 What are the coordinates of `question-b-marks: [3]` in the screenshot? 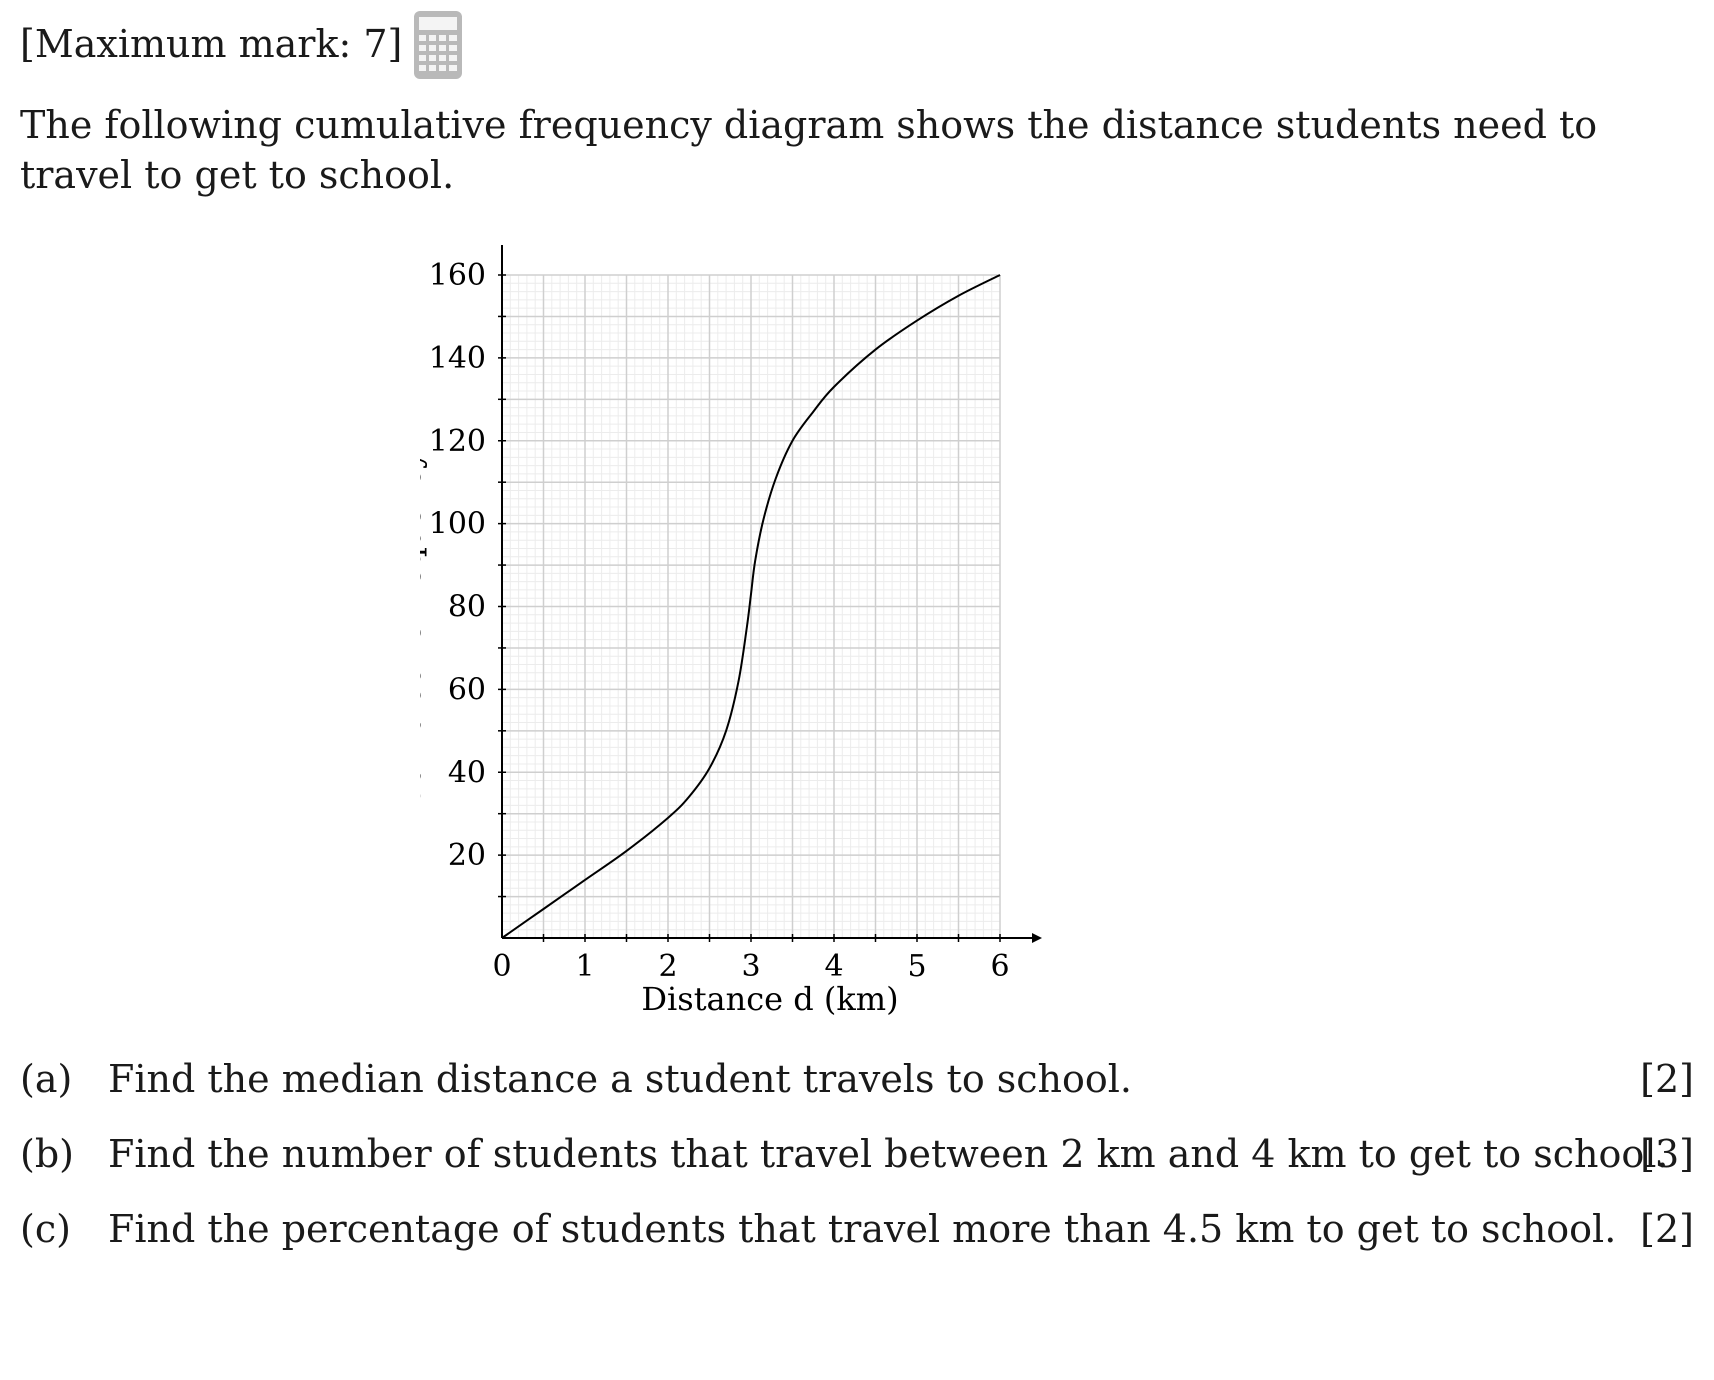 It's located at (1667, 1154).